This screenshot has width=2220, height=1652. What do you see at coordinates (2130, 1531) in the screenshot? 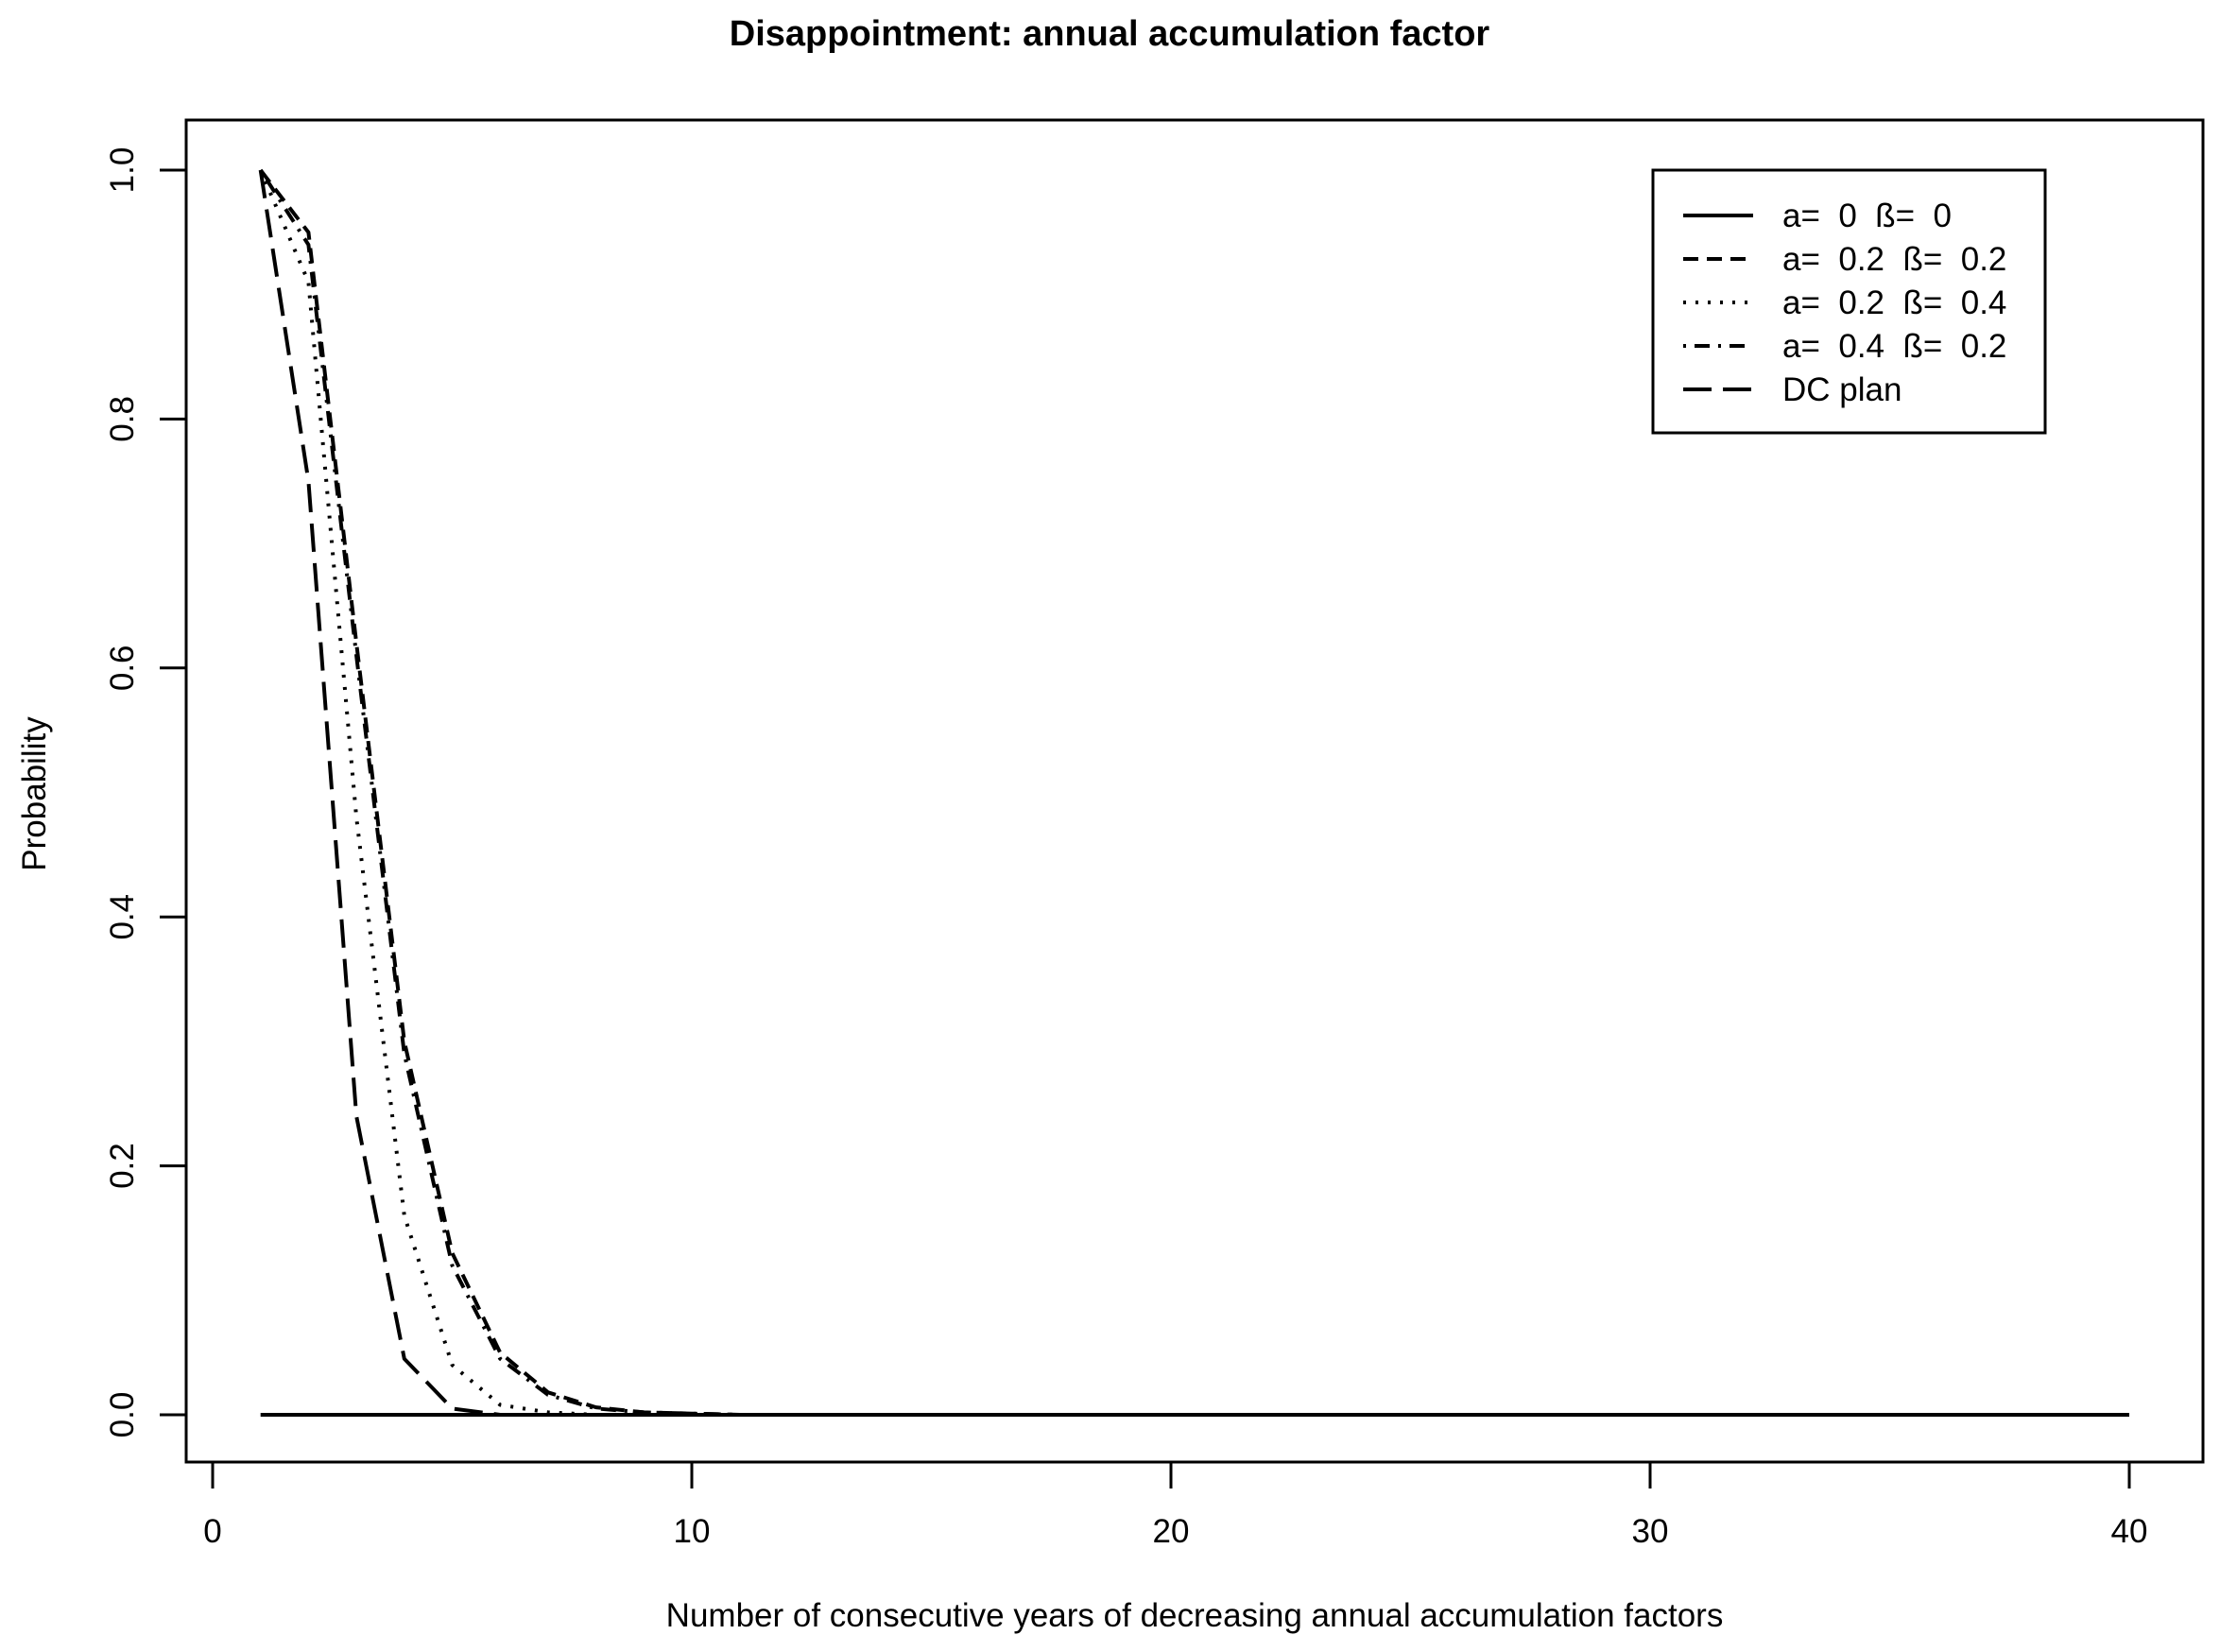
I see `x-tick-label: 40` at bounding box center [2130, 1531].